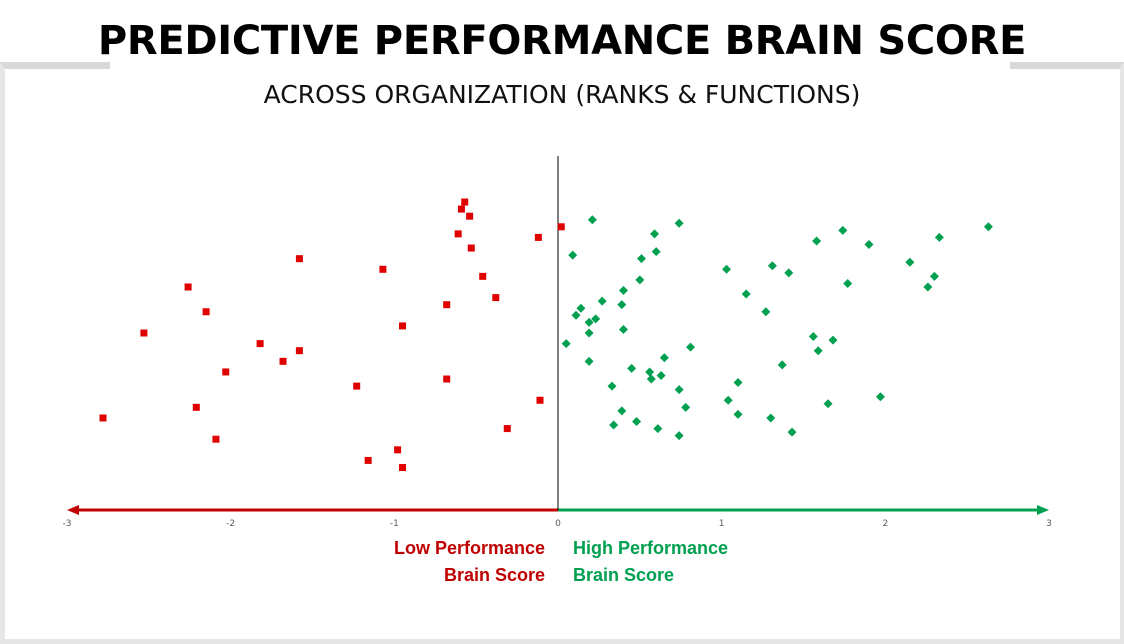  What do you see at coordinates (885, 524) in the screenshot?
I see `x-tick-label: 2` at bounding box center [885, 524].